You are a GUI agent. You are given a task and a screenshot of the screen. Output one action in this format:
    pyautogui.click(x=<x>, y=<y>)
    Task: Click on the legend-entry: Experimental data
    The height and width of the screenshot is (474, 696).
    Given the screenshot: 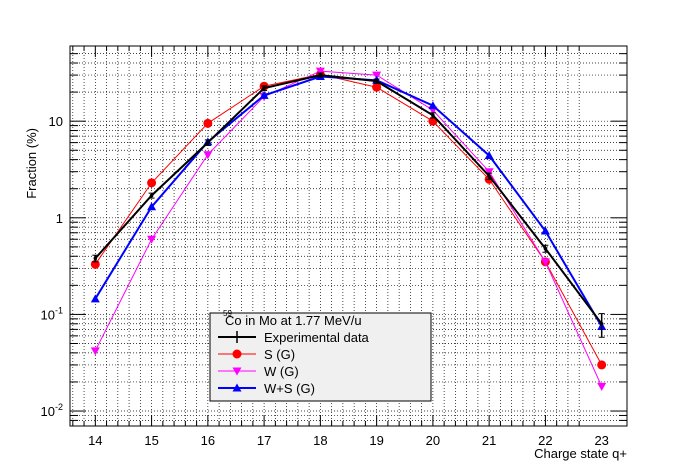 What is the action you would take?
    pyautogui.click(x=294, y=337)
    